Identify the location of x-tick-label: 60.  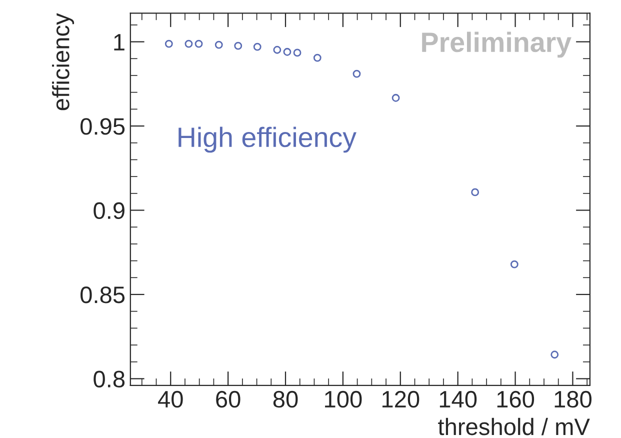
(228, 399).